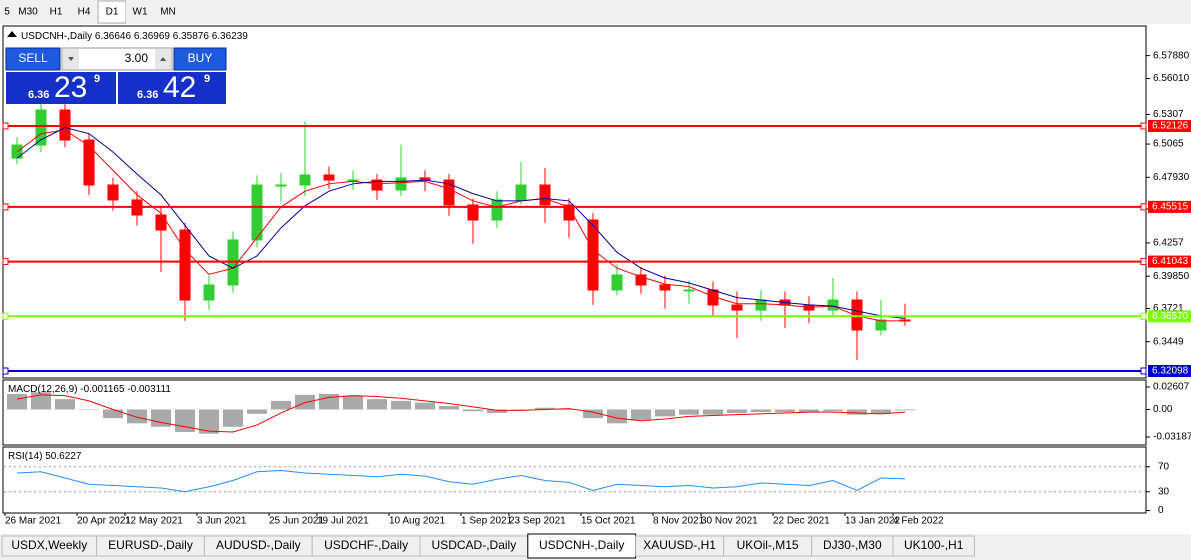  I want to click on bid-box, so click(61, 88).